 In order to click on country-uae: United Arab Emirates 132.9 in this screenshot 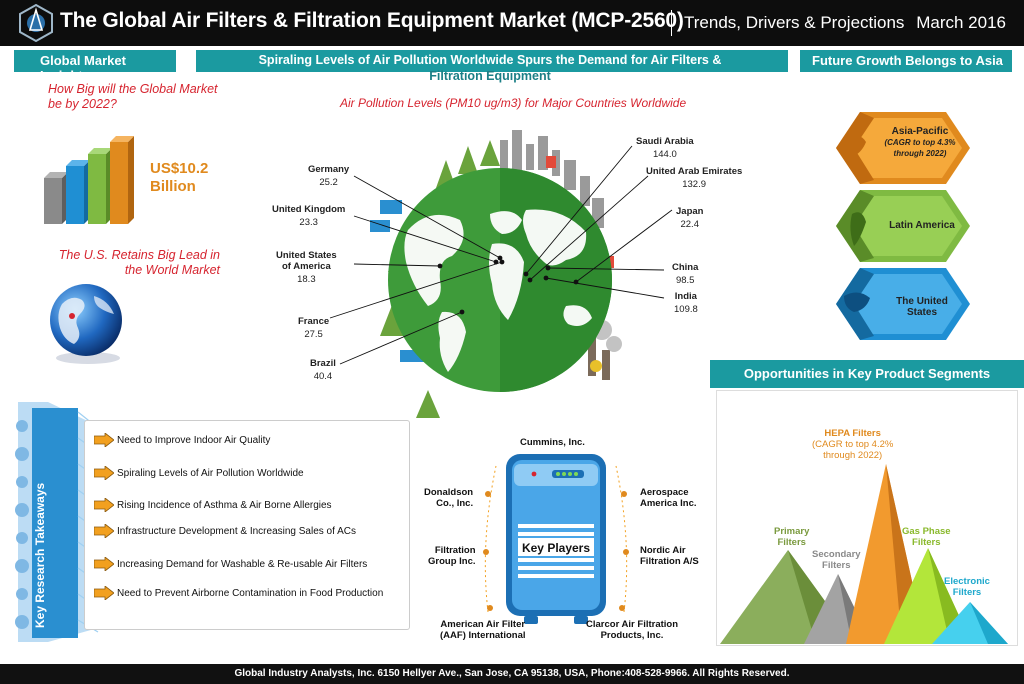, I will do `click(694, 178)`.